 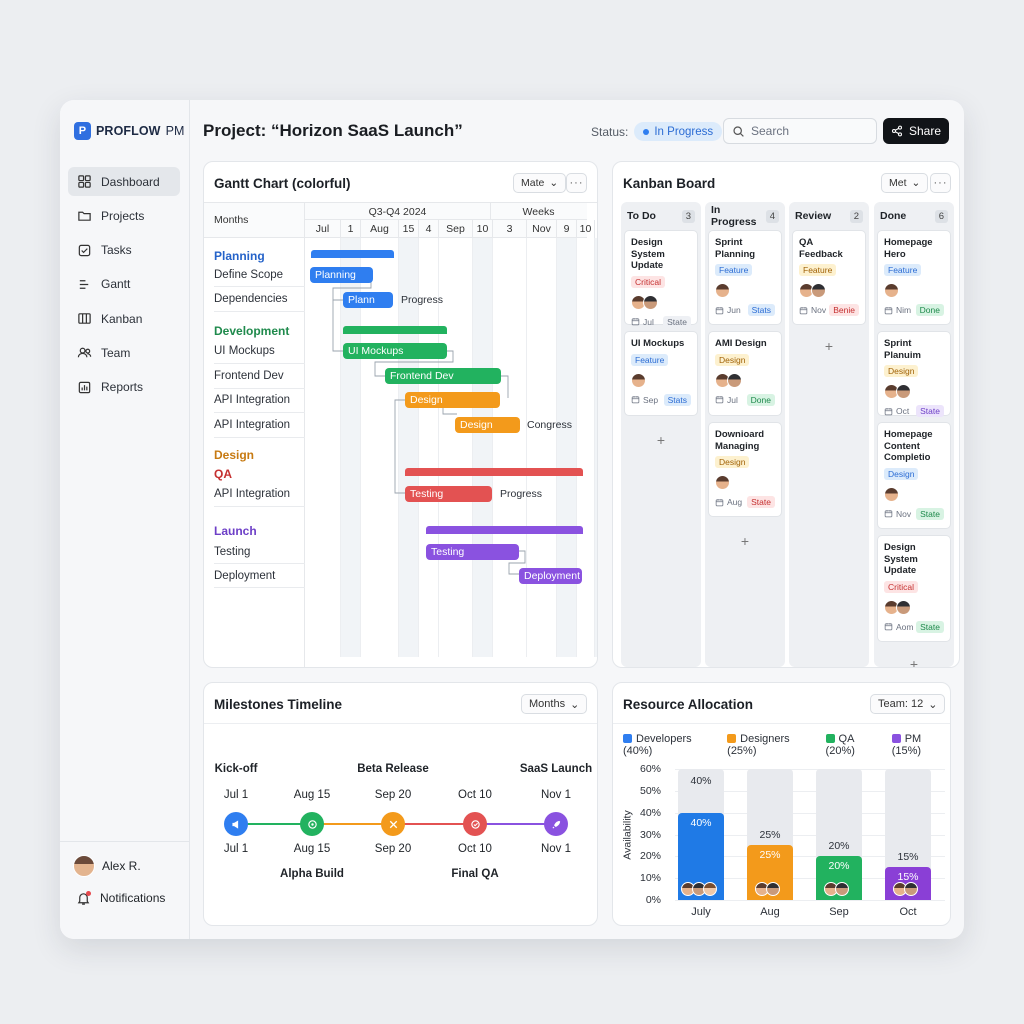 What do you see at coordinates (252, 331) in the screenshot?
I see `gantt-group-label: Development` at bounding box center [252, 331].